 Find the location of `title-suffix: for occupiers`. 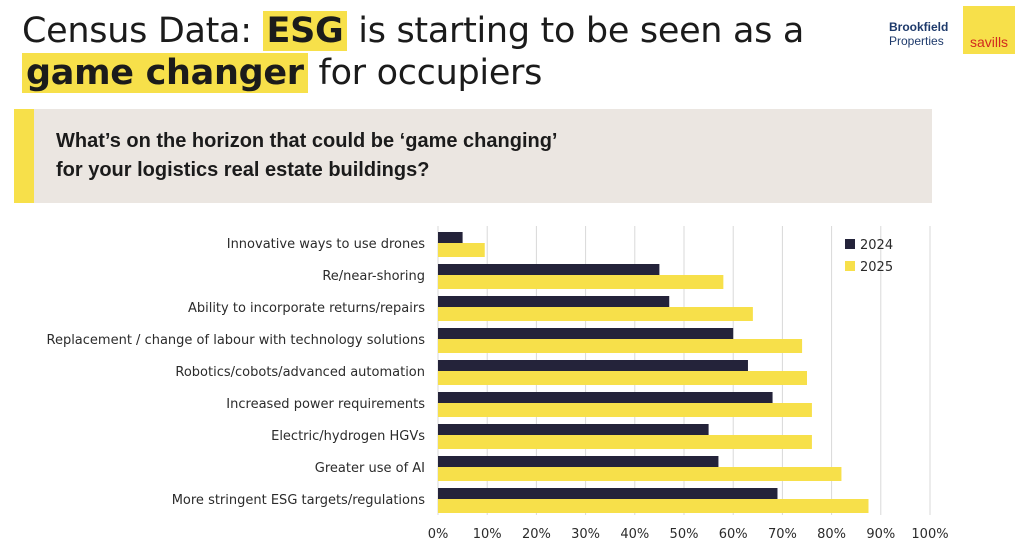

title-suffix: for occupiers is located at coordinates (425, 73).